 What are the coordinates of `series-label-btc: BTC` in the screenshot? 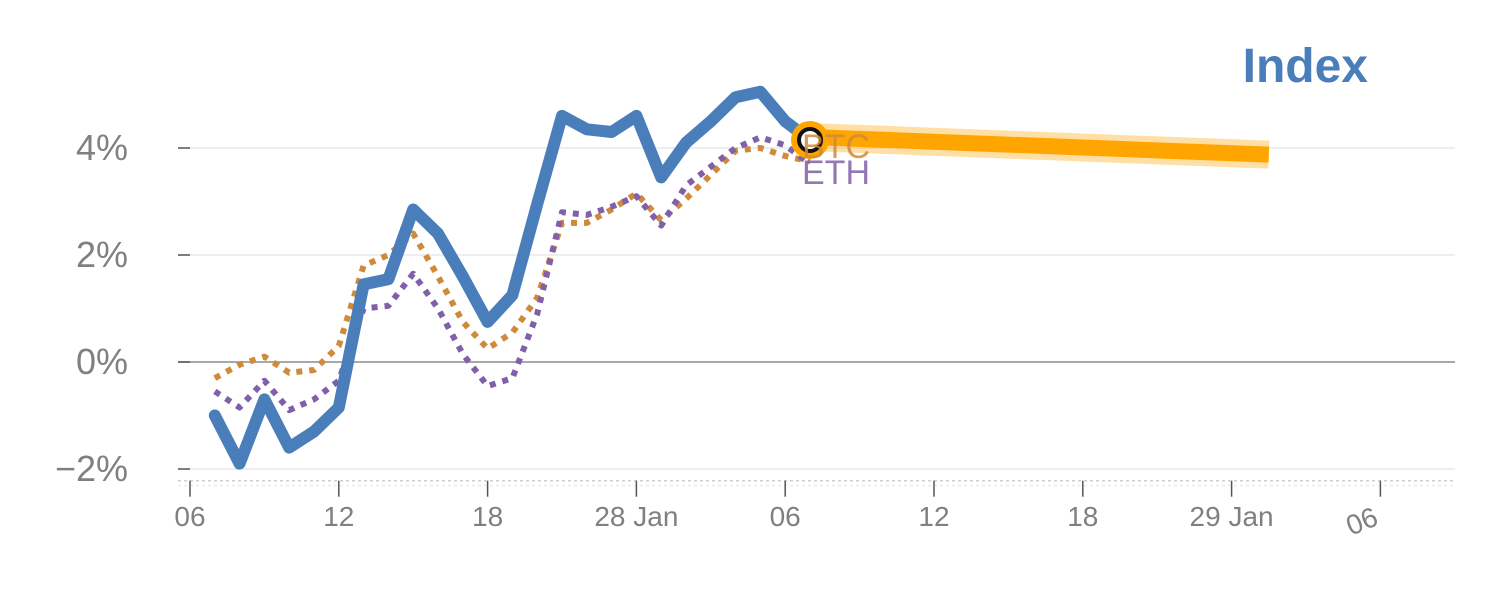 It's located at (836, 147).